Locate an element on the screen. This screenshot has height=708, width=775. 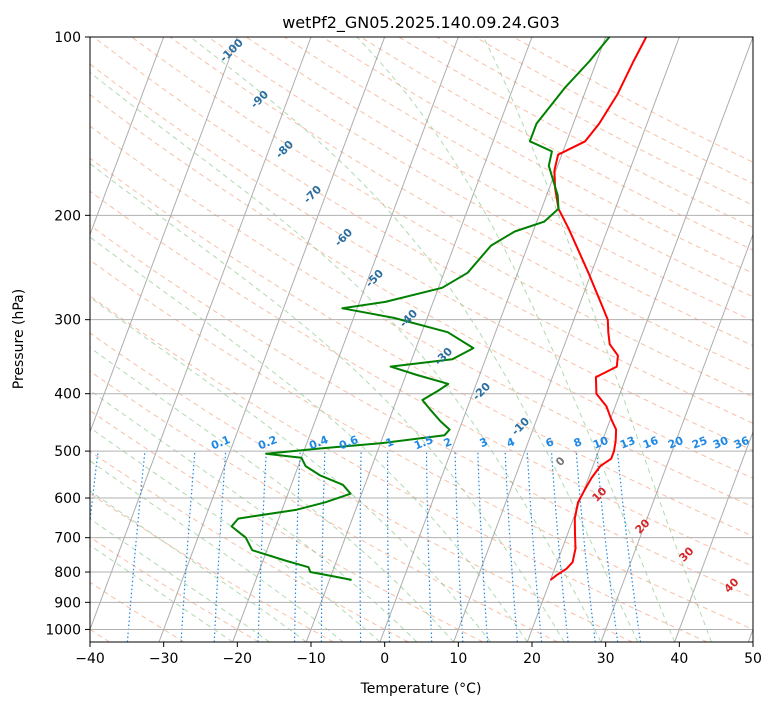
y-tick-label: 500 is located at coordinates (67, 452).